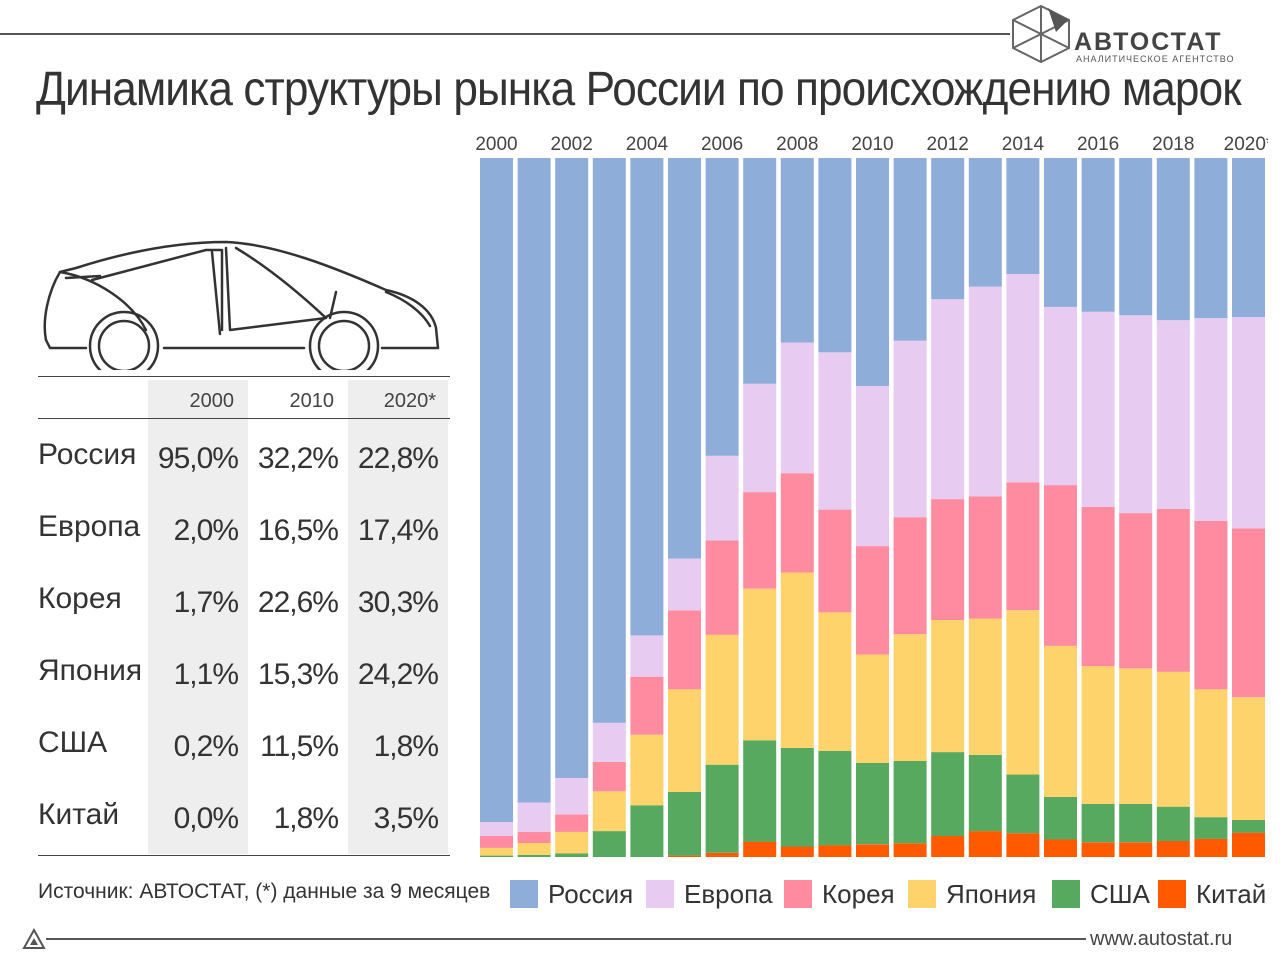  I want to click on x-tick-label: 2018, so click(1173, 144).